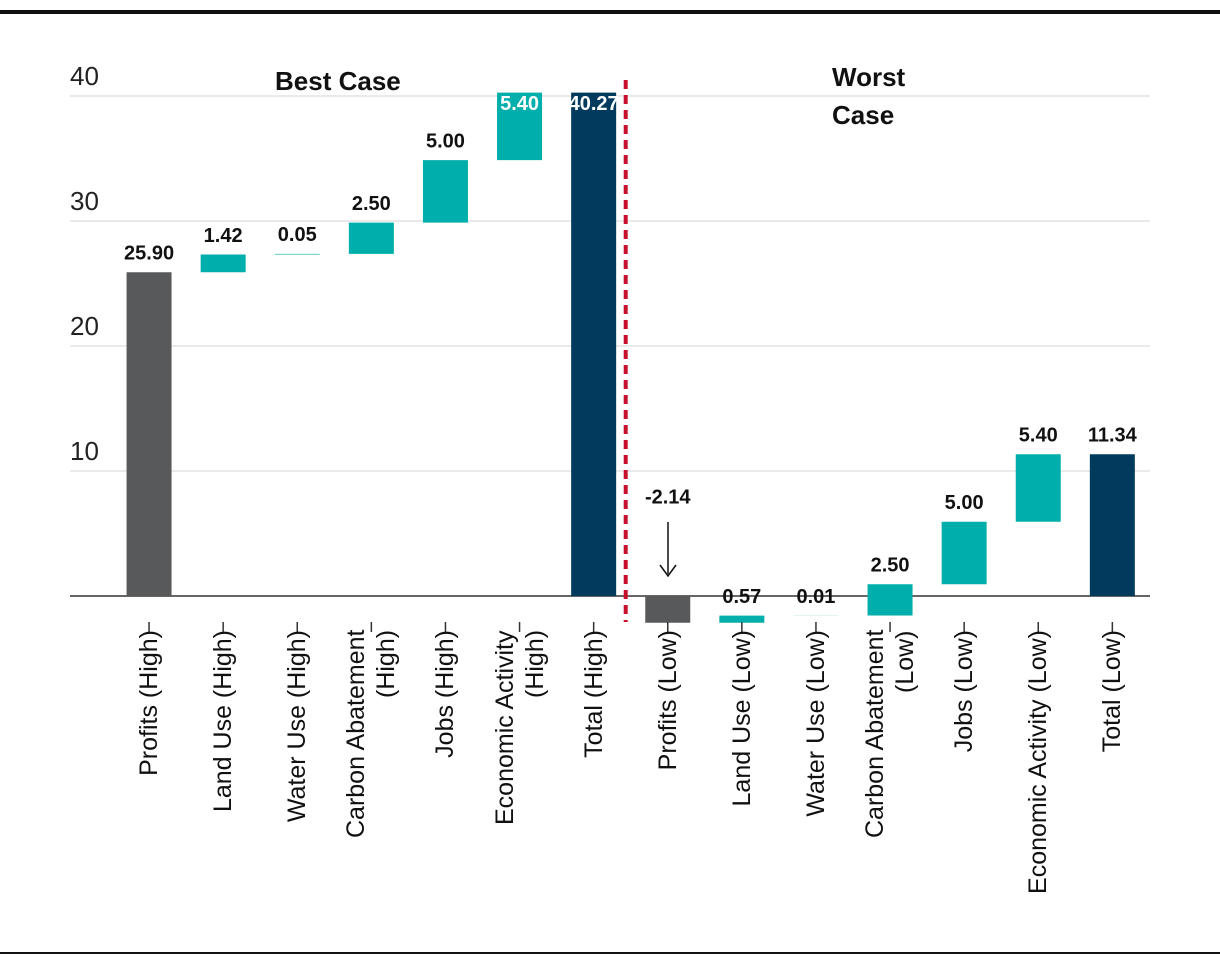 Image resolution: width=1220 pixels, height=966 pixels. Describe the element at coordinates (1112, 691) in the screenshot. I see `x-tick-label: Total (Low)` at that location.